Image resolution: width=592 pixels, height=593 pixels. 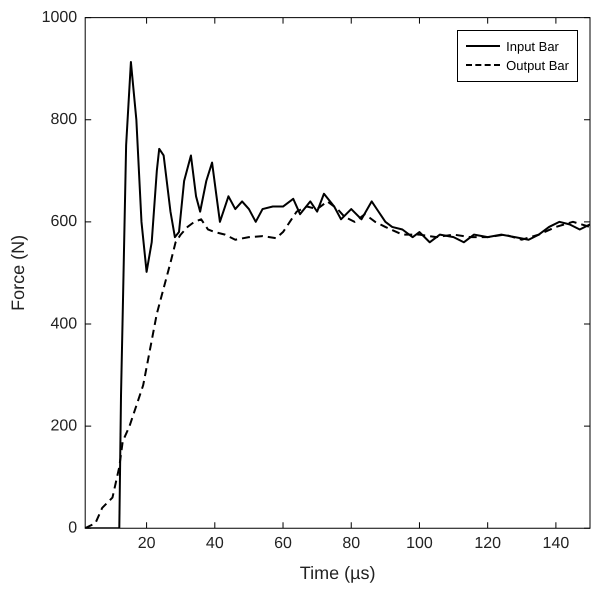 I want to click on x-tick-label: 60, so click(x=283, y=543).